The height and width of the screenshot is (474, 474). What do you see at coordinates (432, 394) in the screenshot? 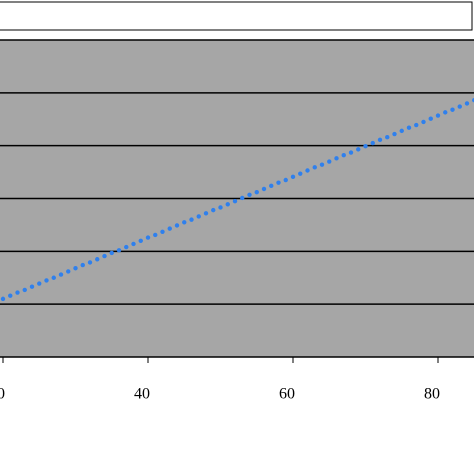
I see `x-tick-label: 80` at bounding box center [432, 394].